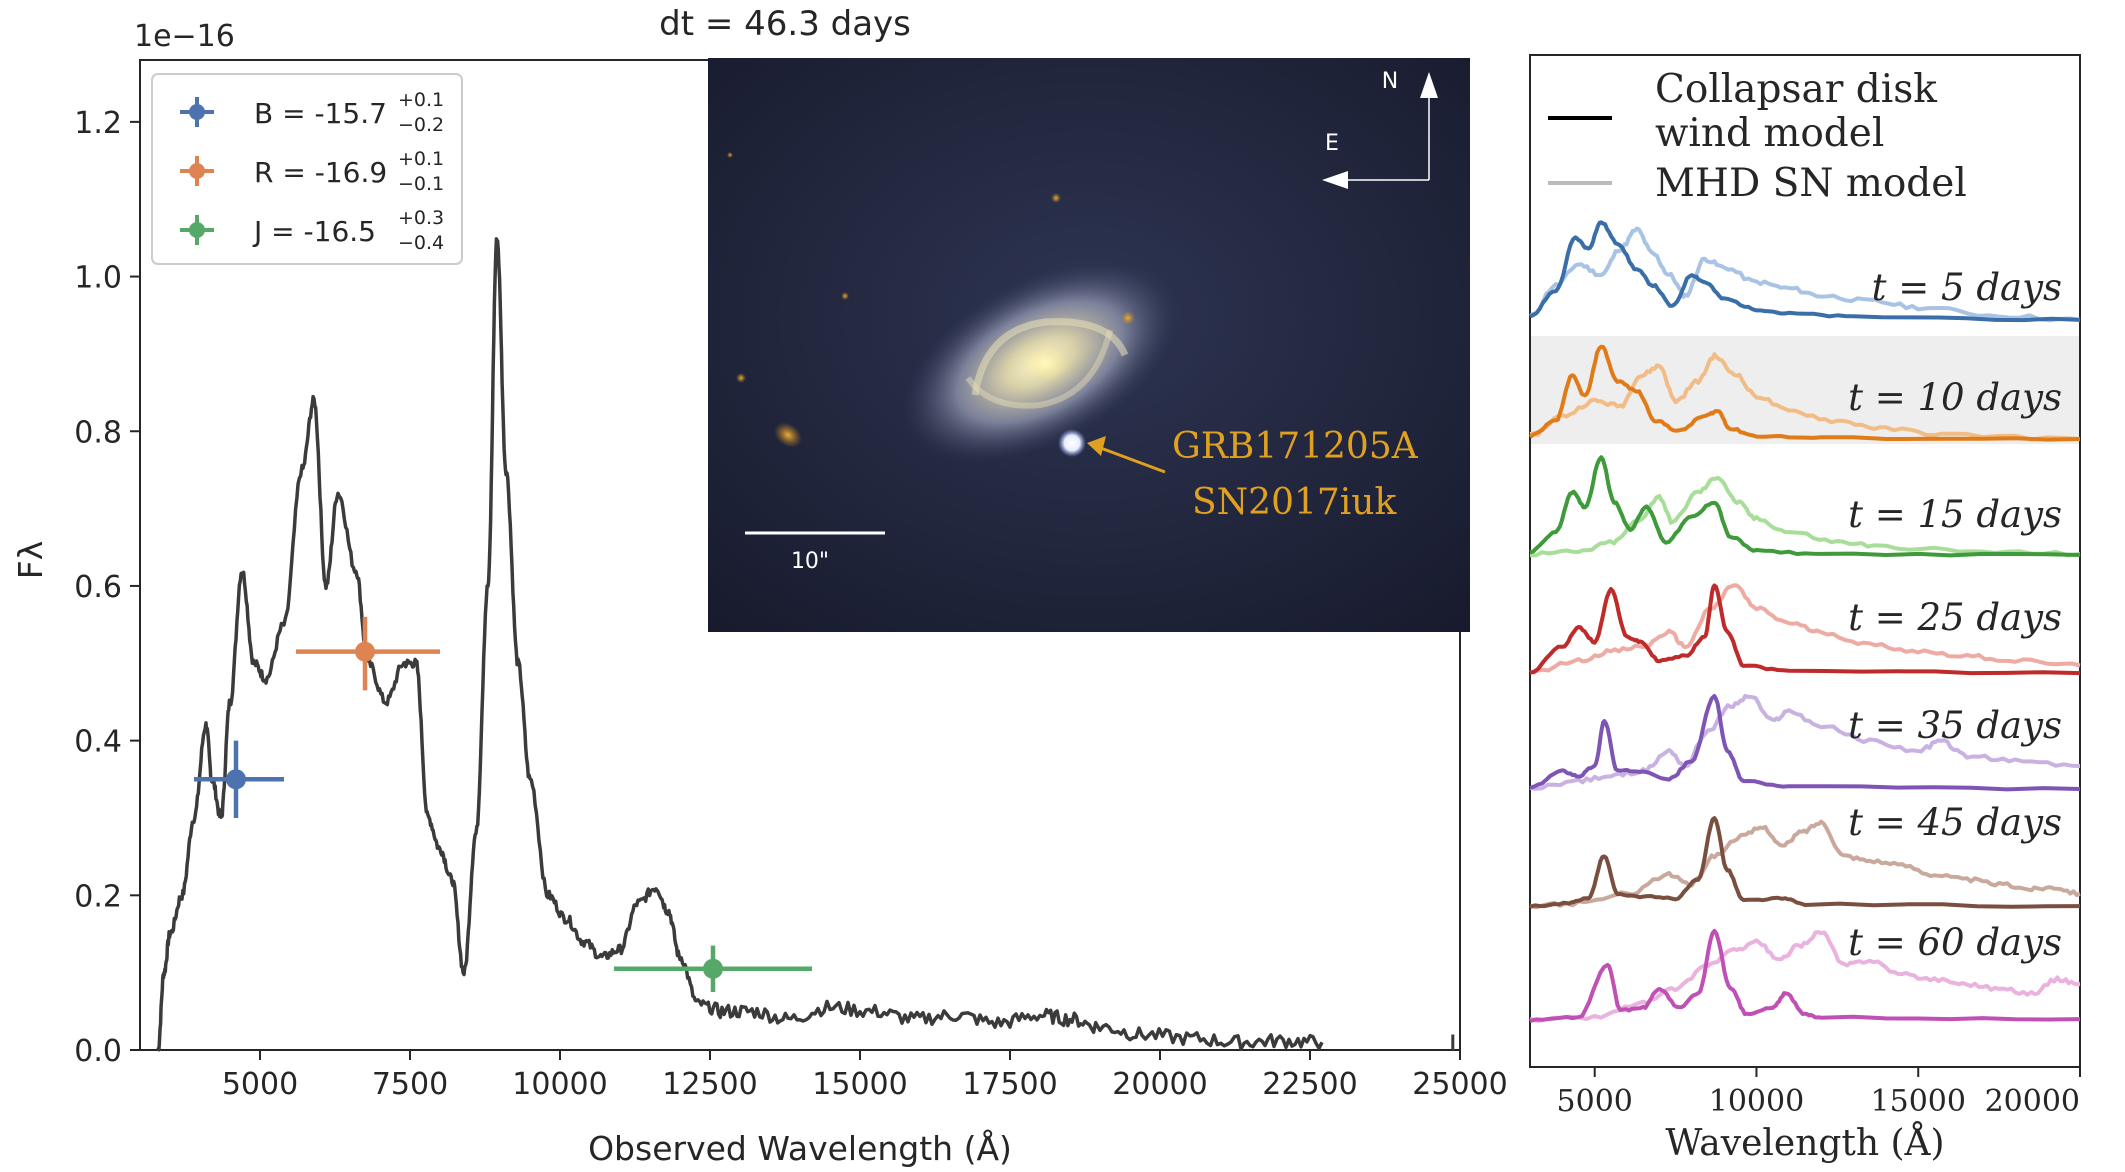  I want to click on legend-entry-b: B = -15.7 +0.1 −0.2, so click(312, 112).